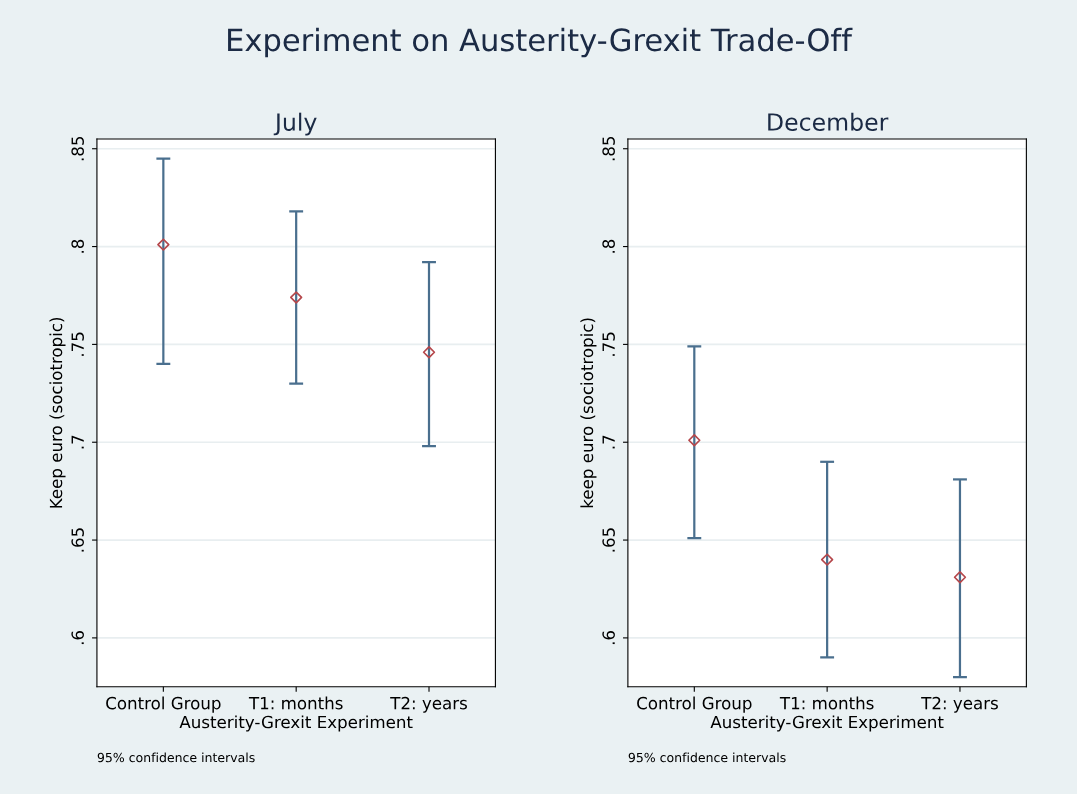 This screenshot has height=794, width=1077. What do you see at coordinates (540, 42) in the screenshot?
I see `chart-title: Experiment on Austerity-Grexit Trade-Off` at bounding box center [540, 42].